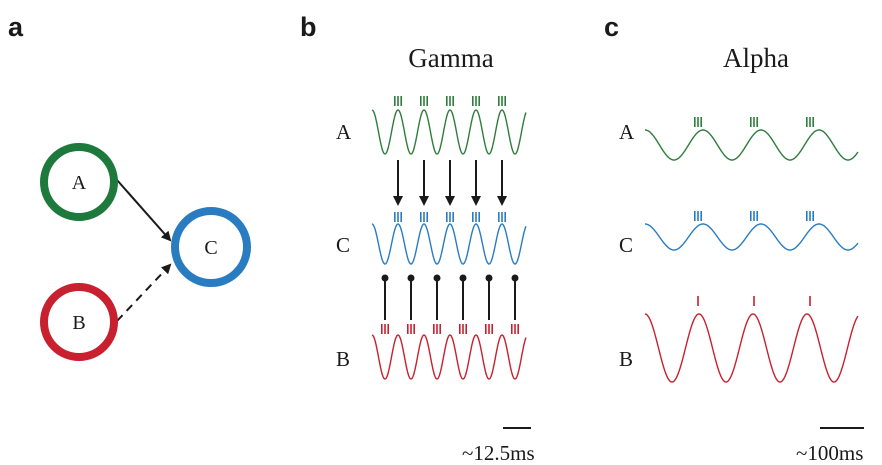 The height and width of the screenshot is (465, 882). I want to click on gamma-trace-c, so click(449, 244).